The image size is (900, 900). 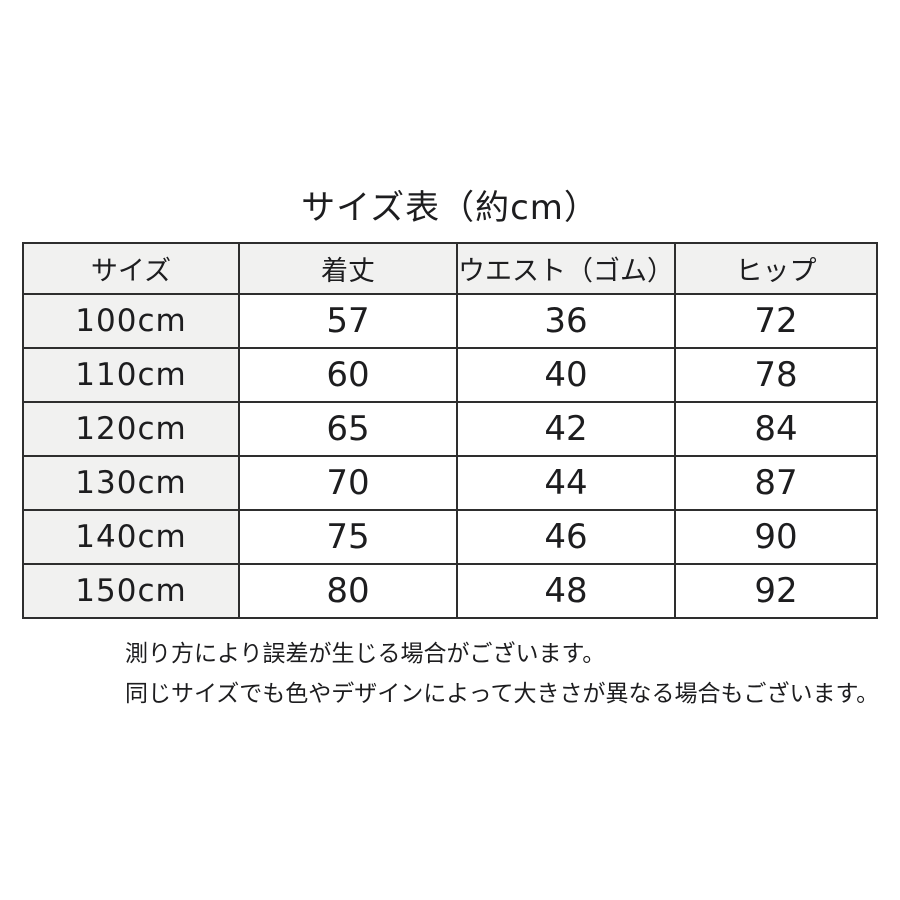 I want to click on table-row: 150cm 80 48 92, so click(x=450, y=591).